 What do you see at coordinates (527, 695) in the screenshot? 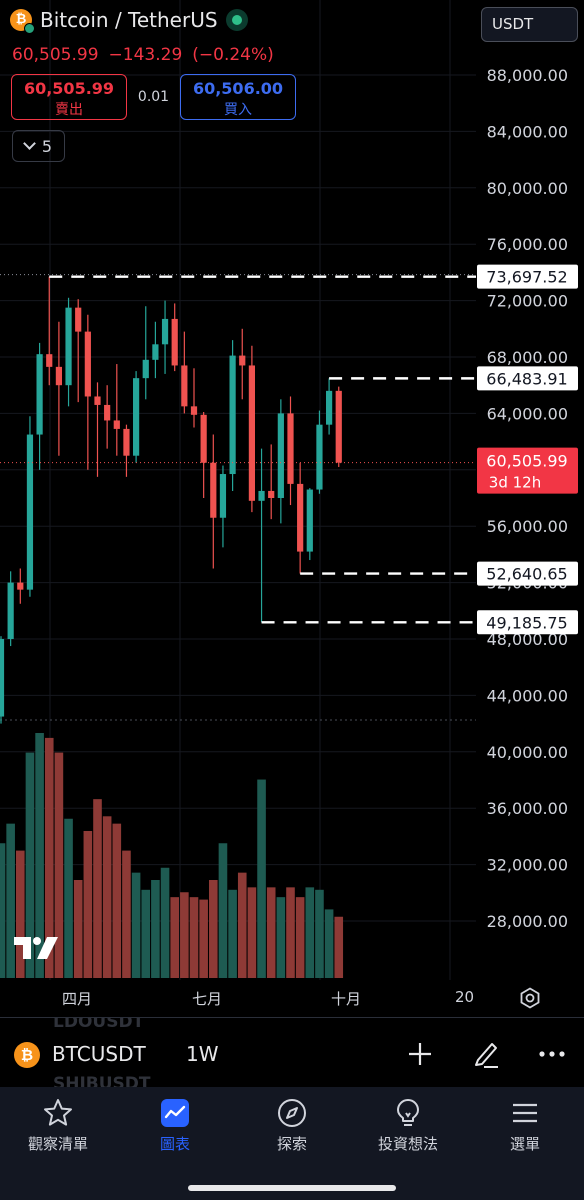
I see `price-axis-tick: 44,000.00` at bounding box center [527, 695].